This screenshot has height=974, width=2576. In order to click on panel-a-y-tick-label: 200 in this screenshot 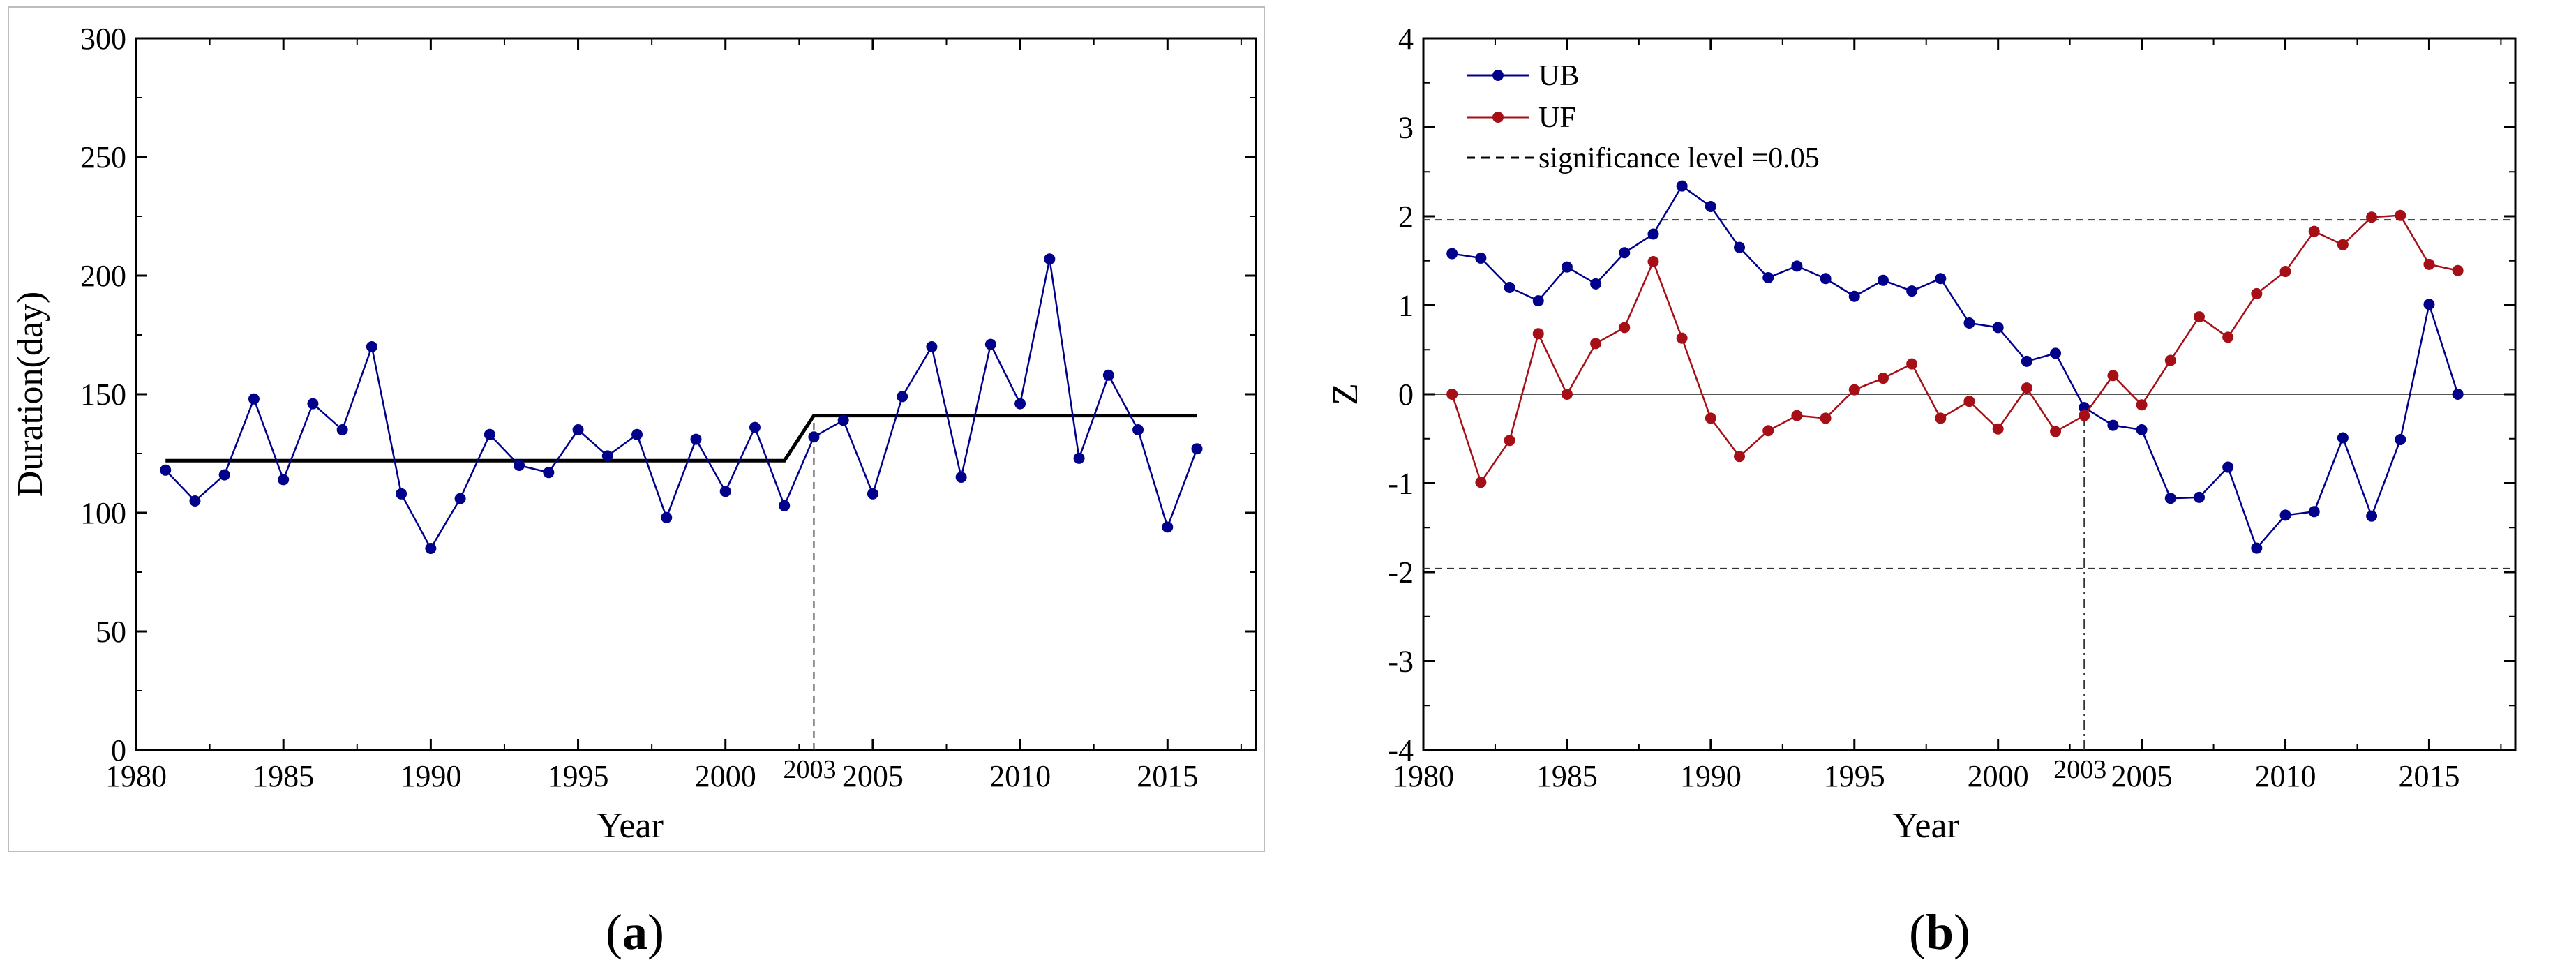, I will do `click(103, 276)`.